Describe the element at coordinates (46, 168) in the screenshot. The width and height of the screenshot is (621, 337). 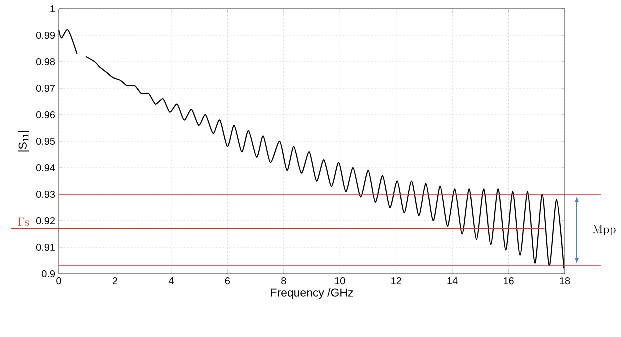
I see `y-tick-label: 0.94` at that location.